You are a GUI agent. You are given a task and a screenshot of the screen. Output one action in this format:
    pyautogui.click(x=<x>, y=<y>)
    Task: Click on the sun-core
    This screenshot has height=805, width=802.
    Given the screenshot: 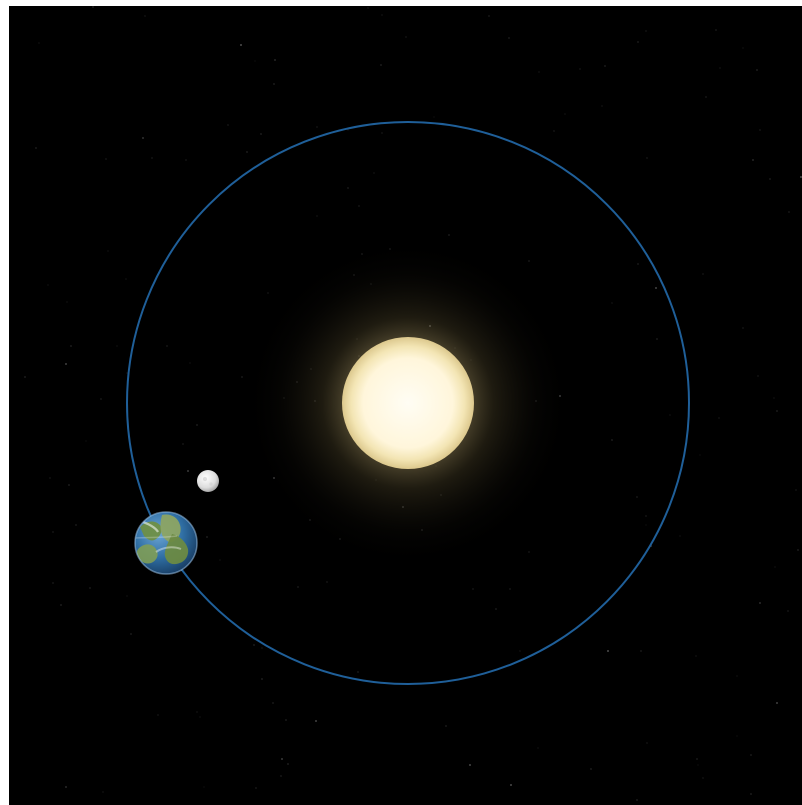 What is the action you would take?
    pyautogui.click(x=408, y=403)
    